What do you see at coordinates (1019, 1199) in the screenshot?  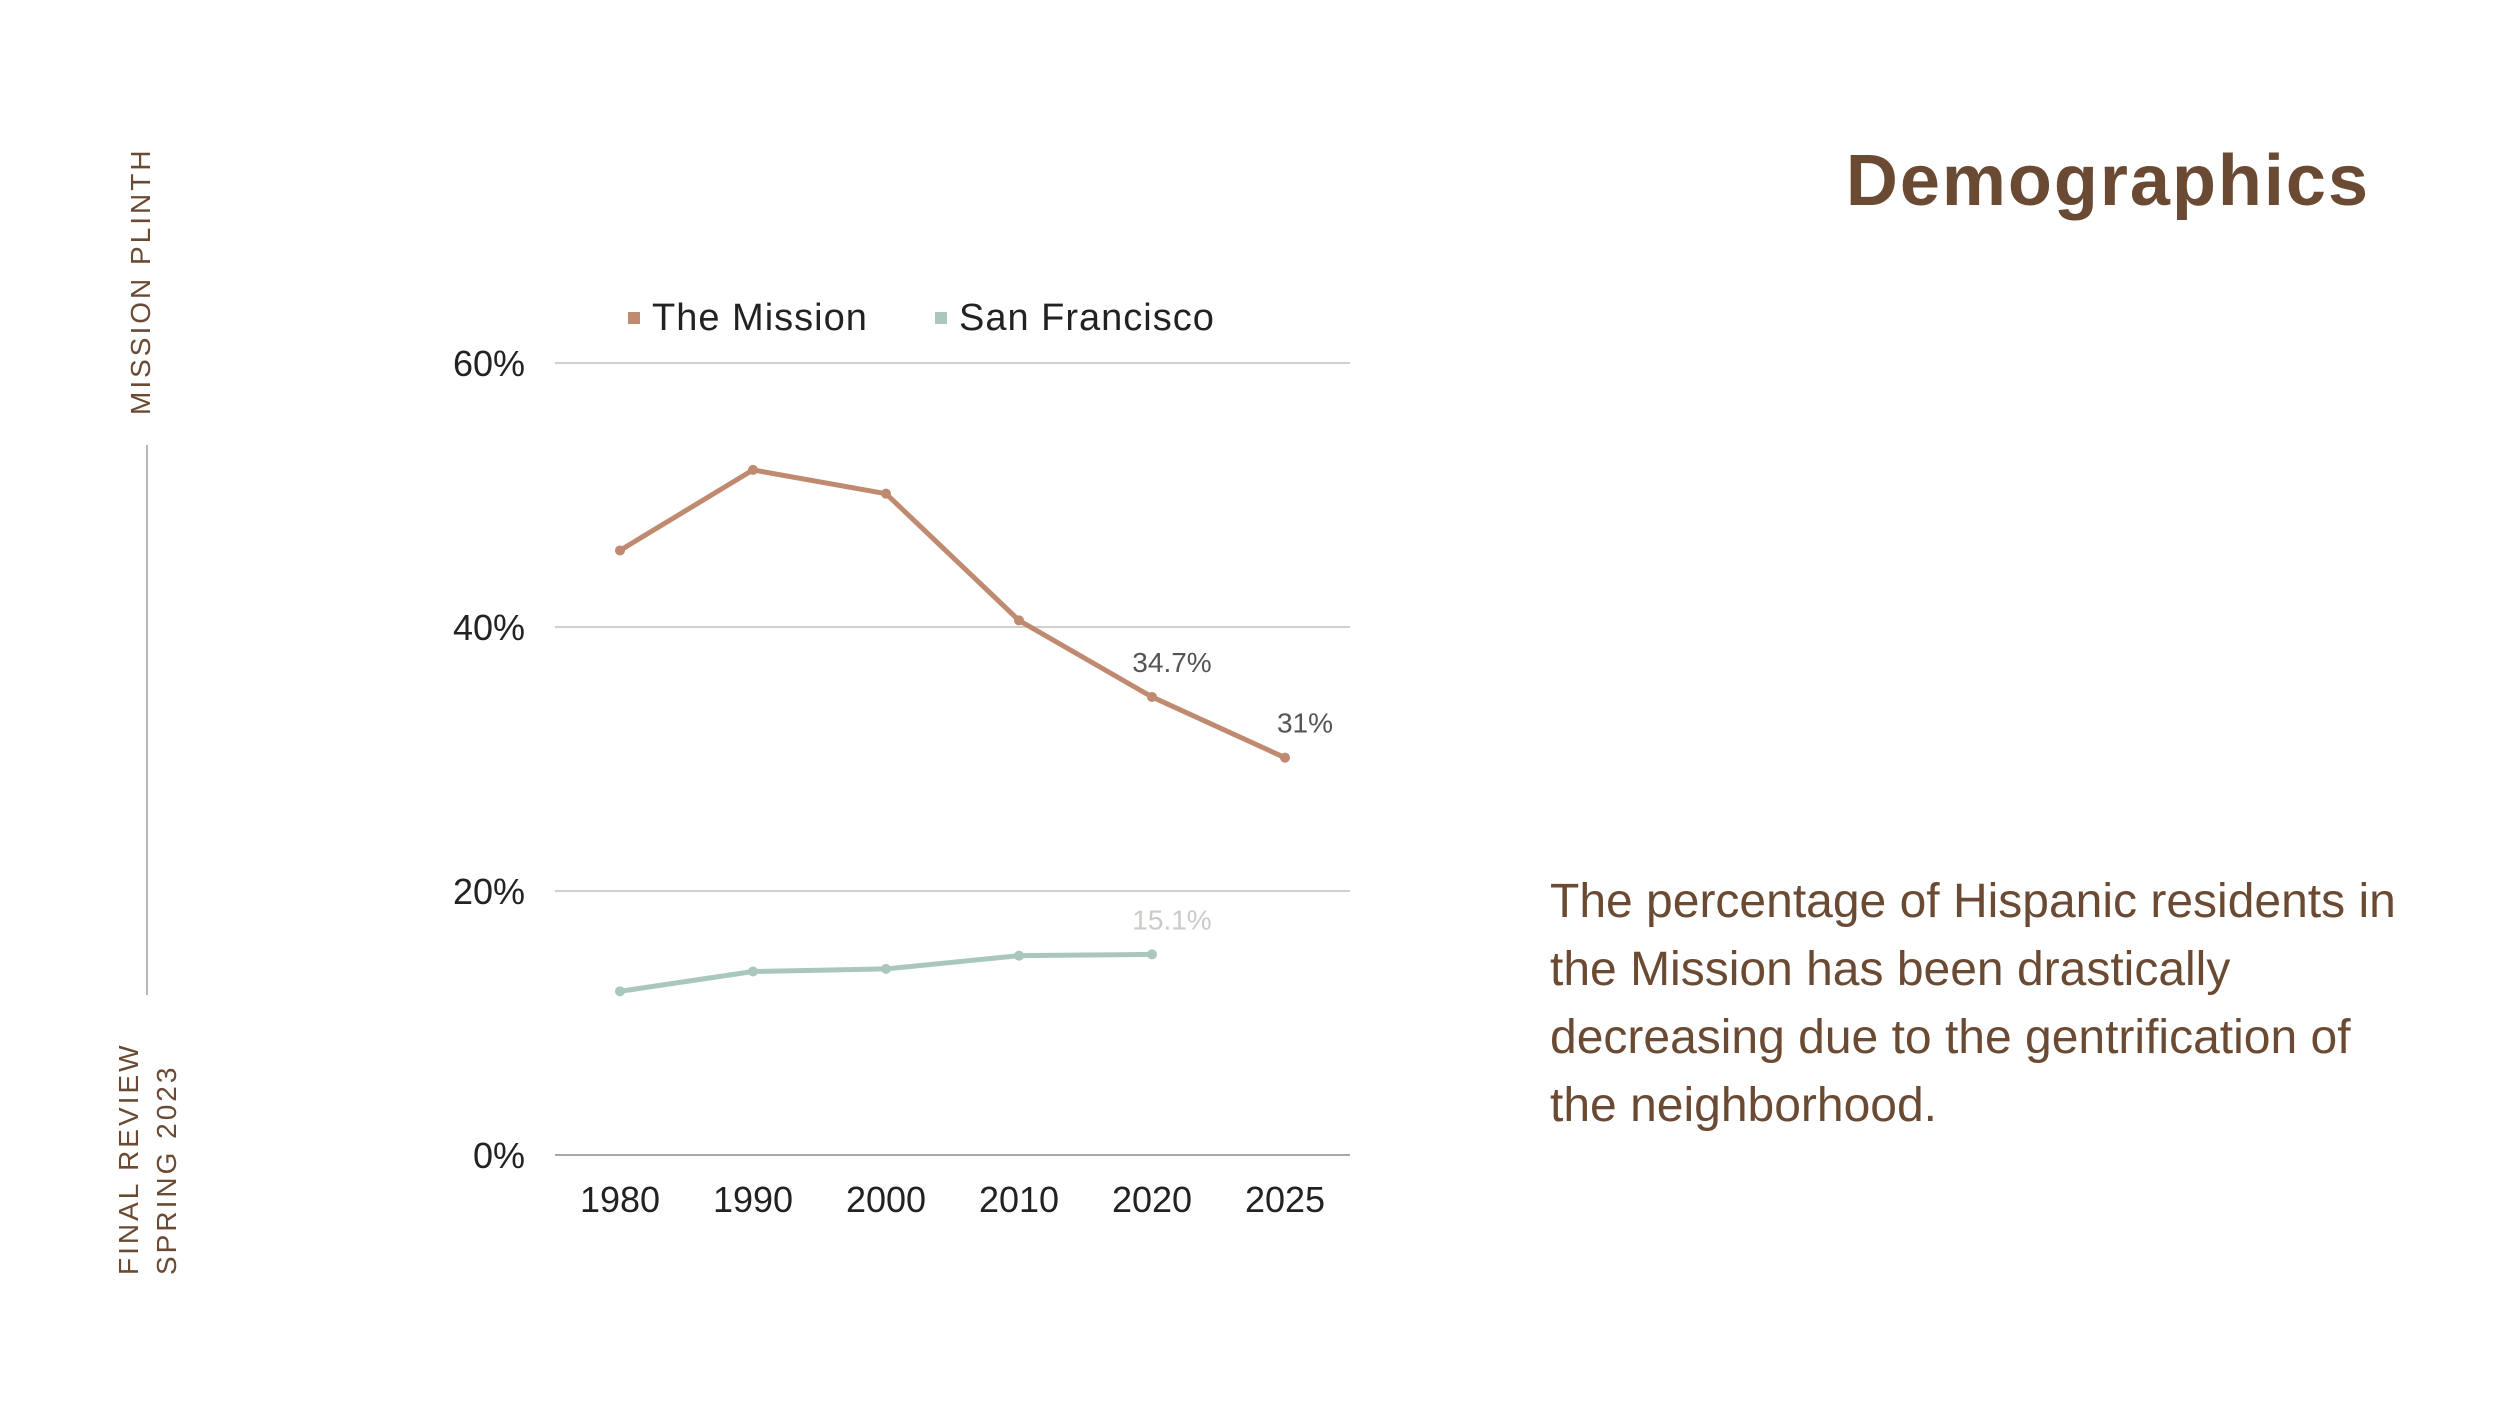 I see `x-tick-label: 2010` at bounding box center [1019, 1199].